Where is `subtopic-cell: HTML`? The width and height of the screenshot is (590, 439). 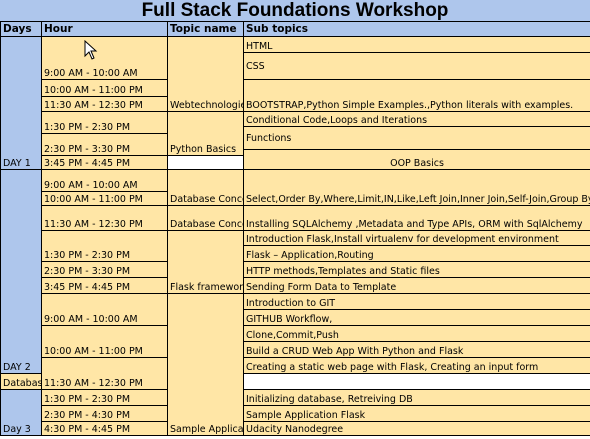 subtopic-cell: HTML is located at coordinates (416, 44).